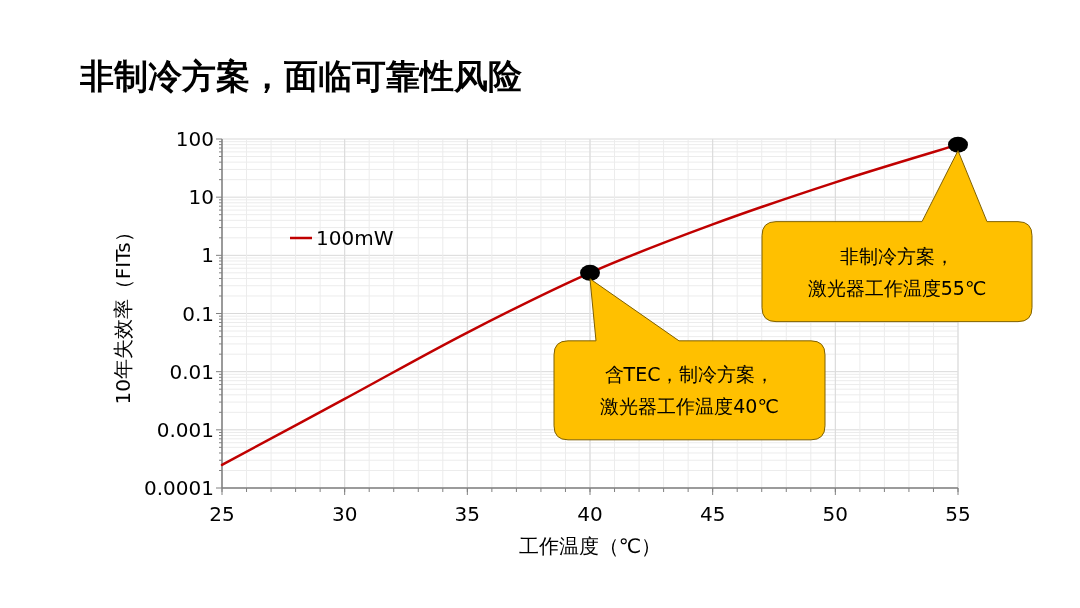 The width and height of the screenshot is (1080, 608). I want to click on x-tick-label: 30, so click(344, 514).